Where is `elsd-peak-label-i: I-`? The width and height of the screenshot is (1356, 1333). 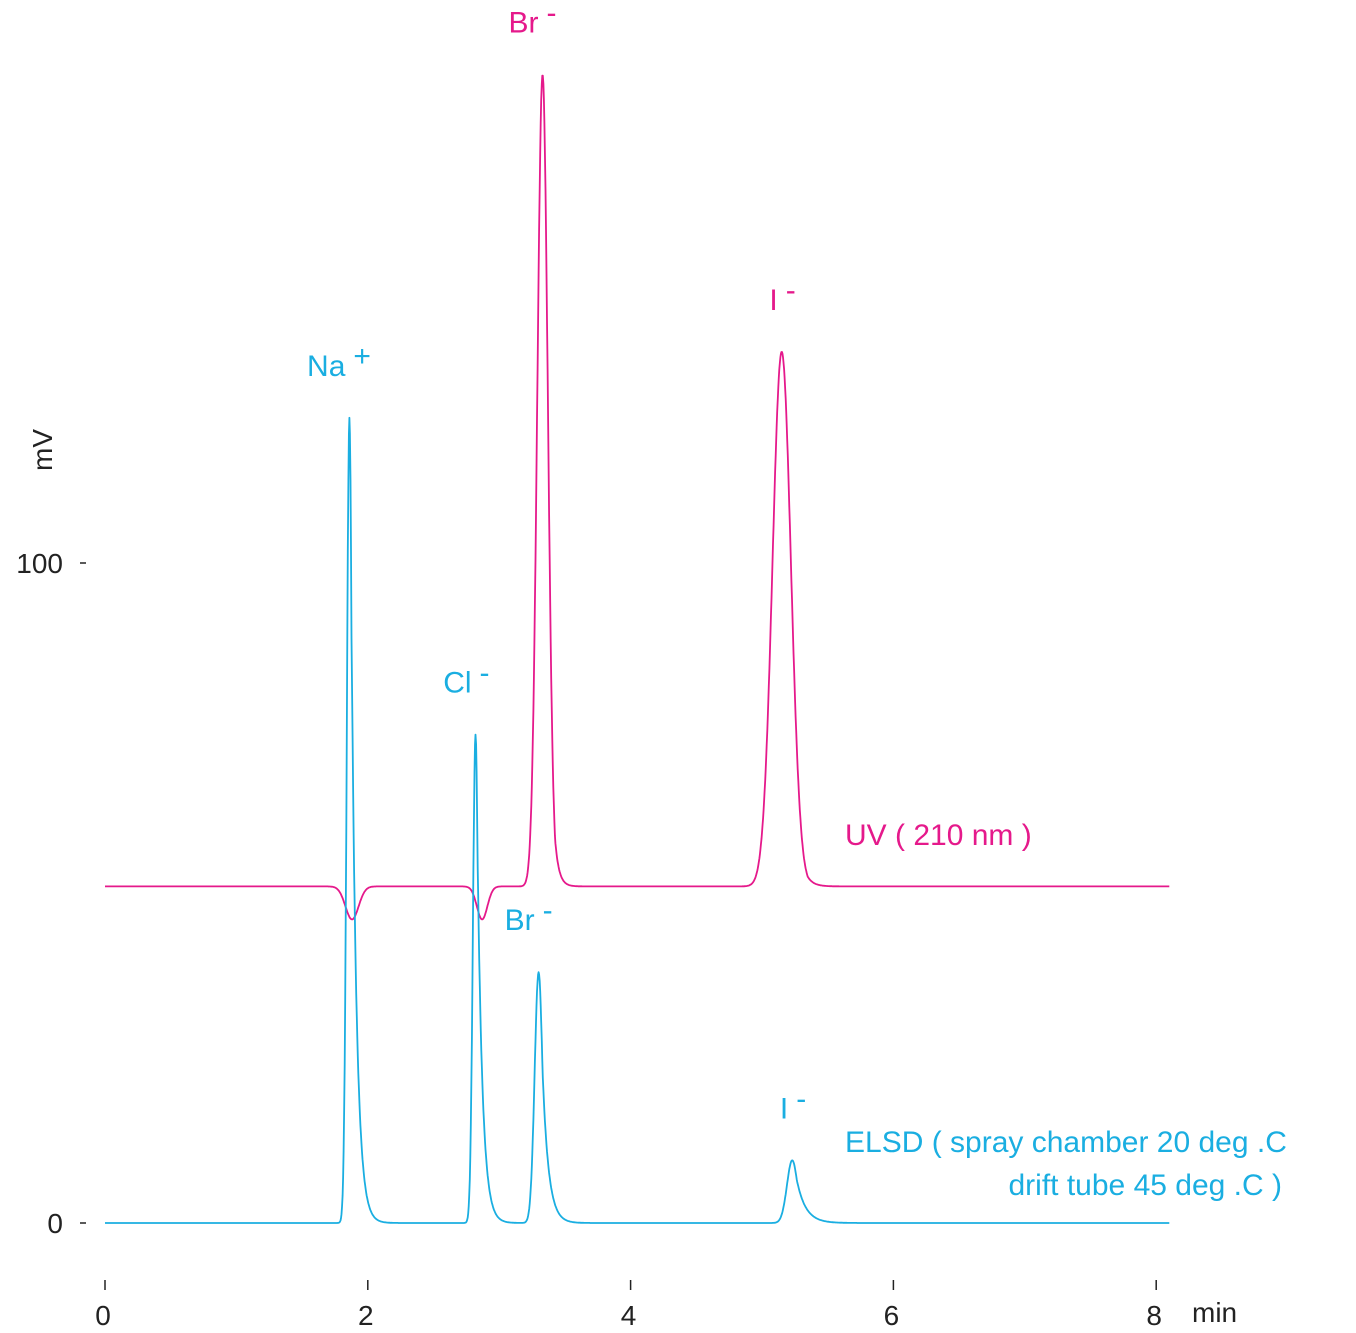
elsd-peak-label-i: I- is located at coordinates (793, 1103).